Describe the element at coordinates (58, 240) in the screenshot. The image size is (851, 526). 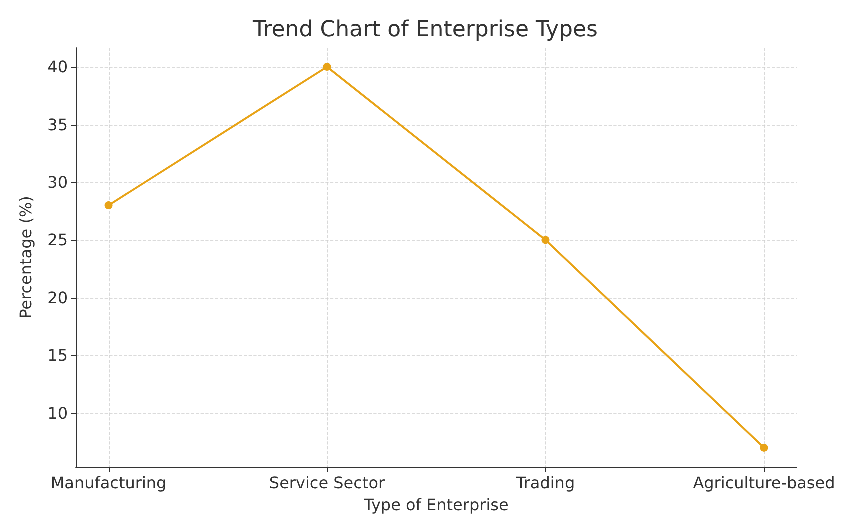
I see `y-tick-label: 25` at that location.